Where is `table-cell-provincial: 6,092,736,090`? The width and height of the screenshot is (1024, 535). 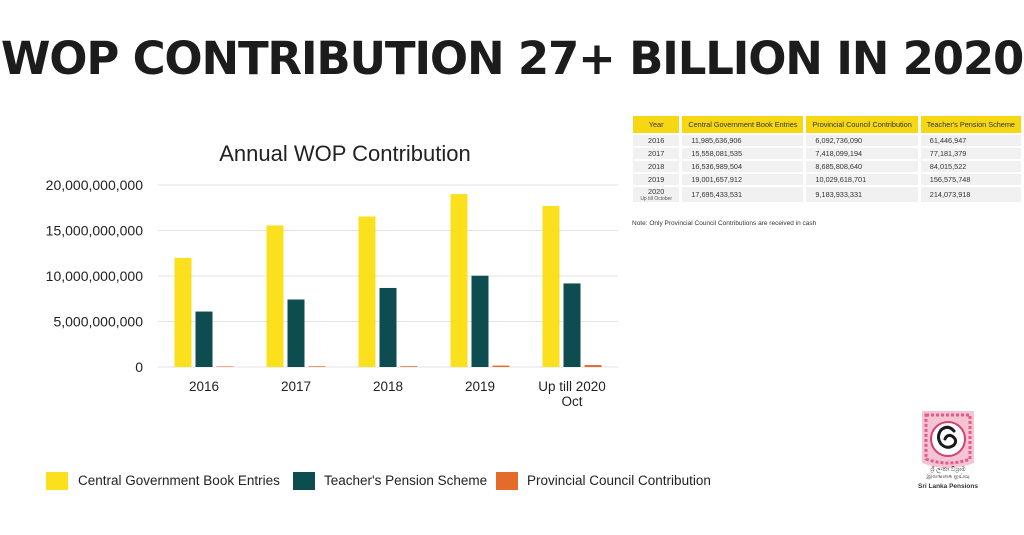
table-cell-provincial: 6,092,736,090 is located at coordinates (862, 140).